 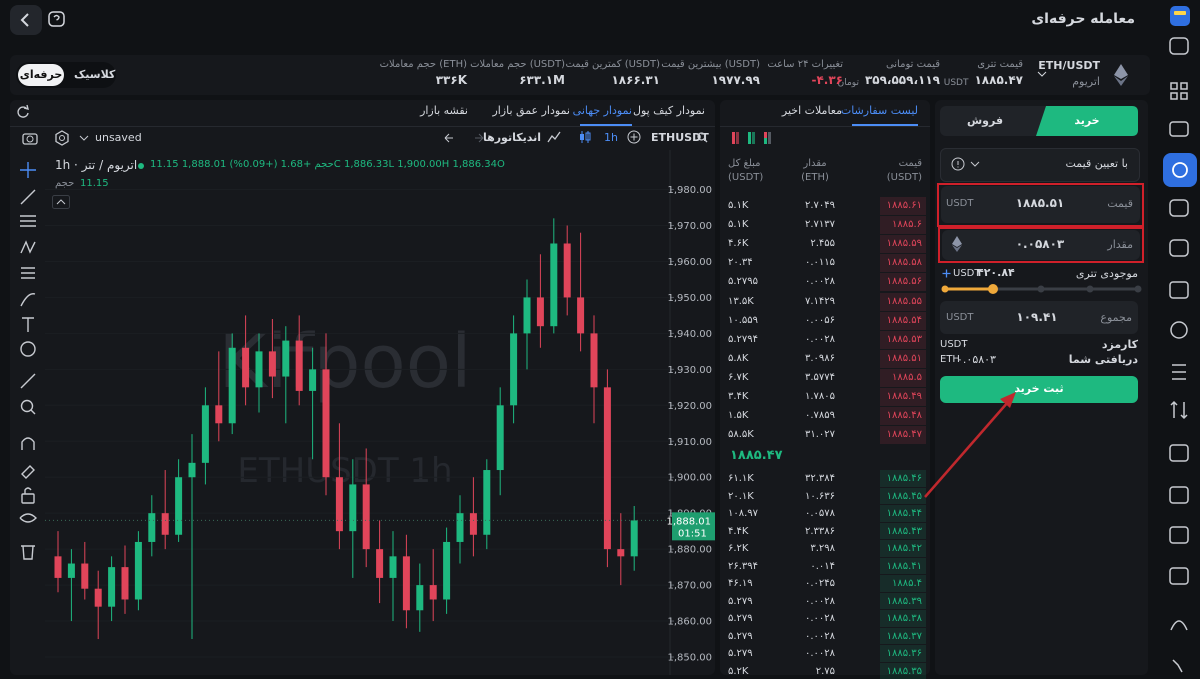 What do you see at coordinates (907, 584) in the screenshot?
I see `bids-price: ۱۸۸۵.۴` at bounding box center [907, 584].